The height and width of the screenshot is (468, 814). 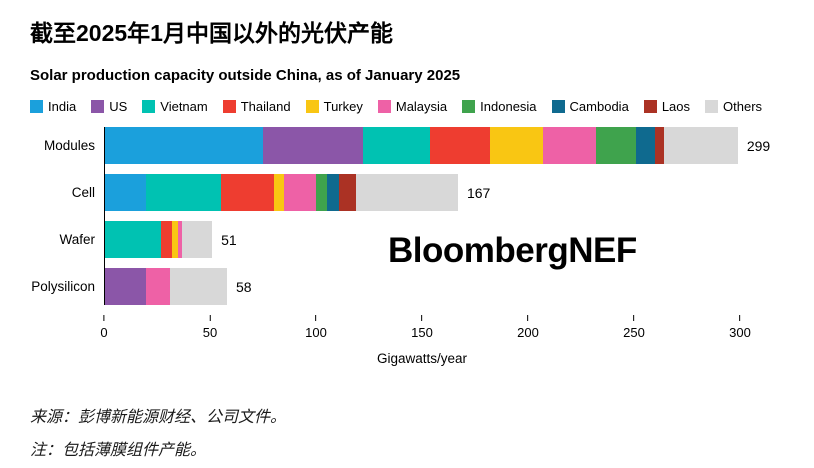 I want to click on segment-laos-cell, so click(x=348, y=192).